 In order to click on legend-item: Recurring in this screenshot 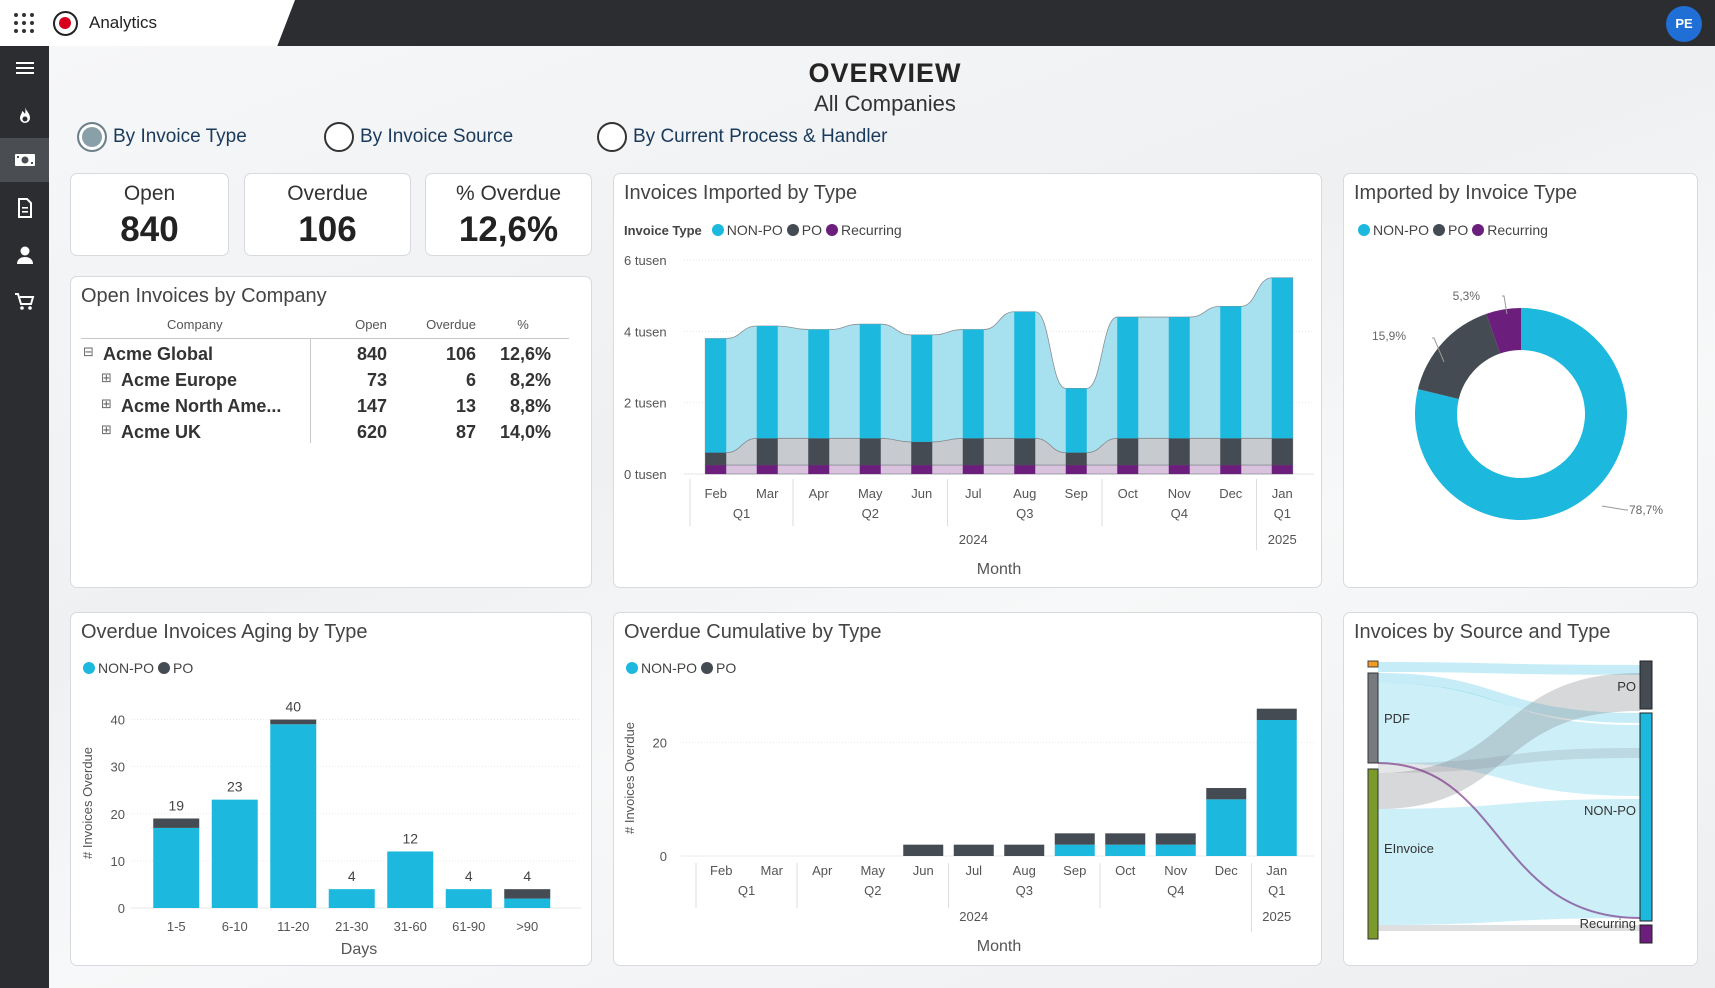, I will do `click(871, 230)`.